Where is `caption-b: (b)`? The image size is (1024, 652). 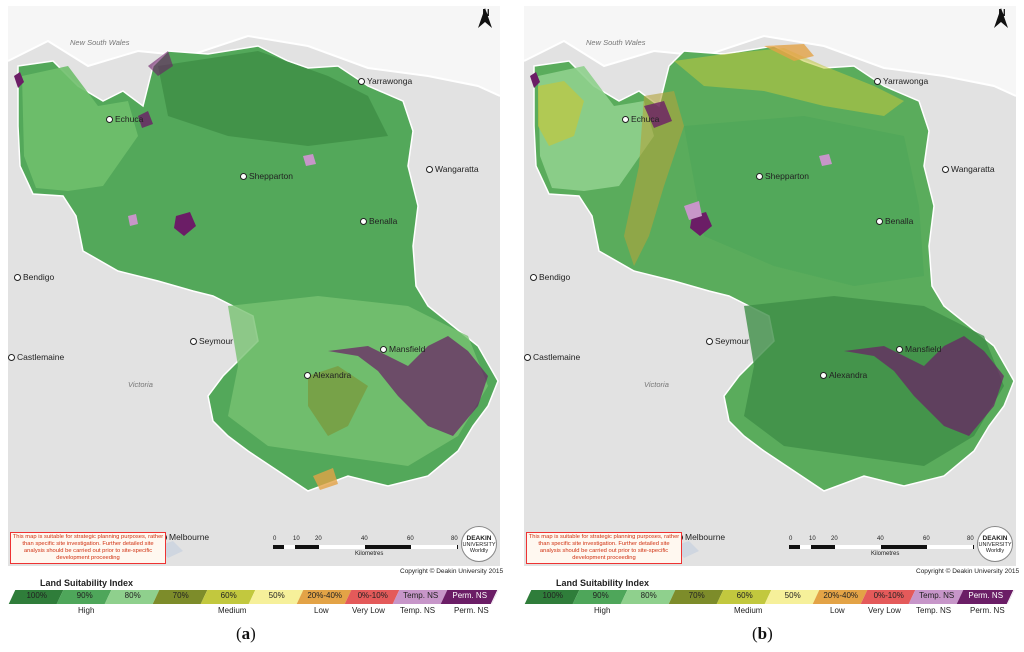
caption-b: (b) is located at coordinates (762, 633).